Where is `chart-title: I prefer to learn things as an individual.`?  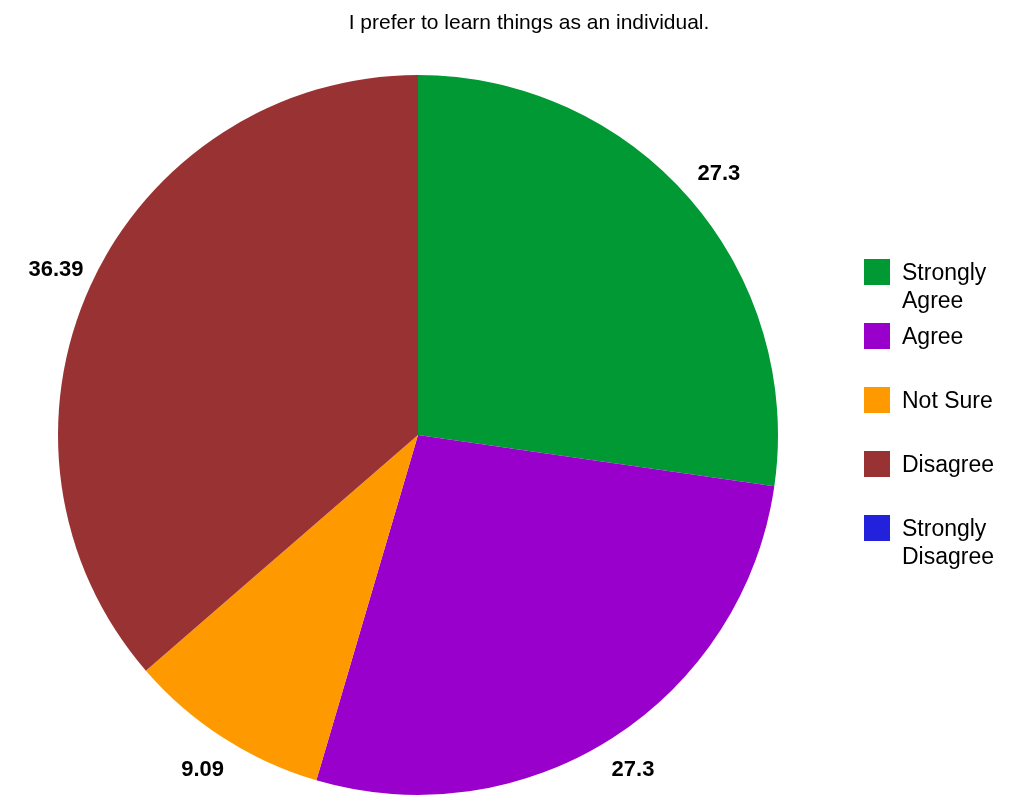
chart-title: I prefer to learn things as an individual. is located at coordinates (529, 22).